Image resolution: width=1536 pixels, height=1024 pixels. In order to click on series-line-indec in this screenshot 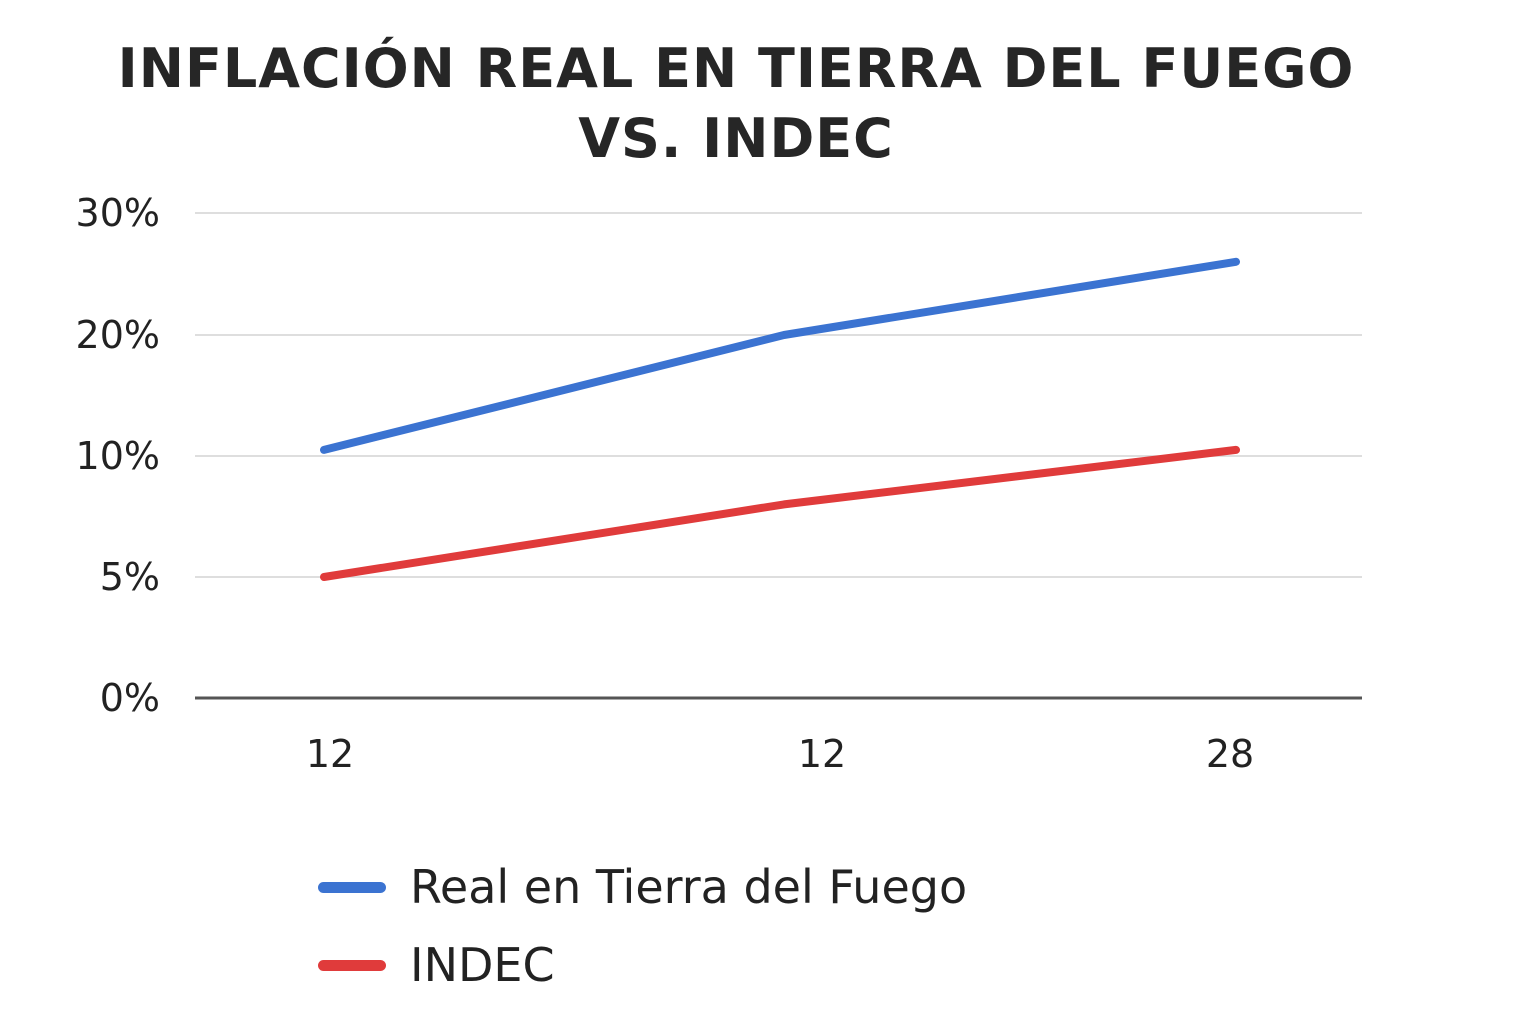, I will do `click(780, 513)`.